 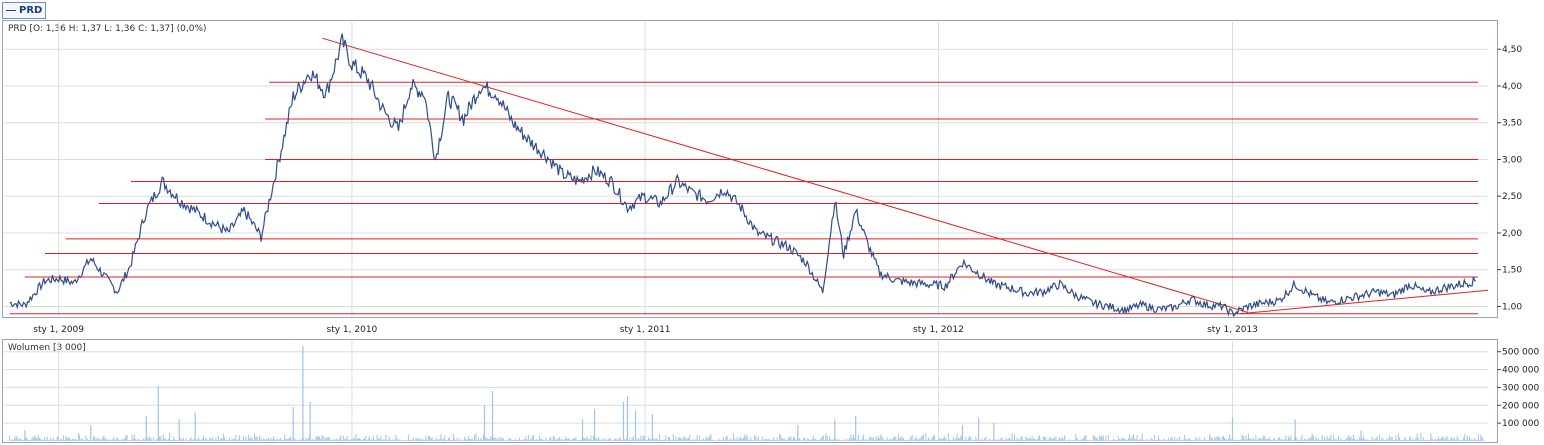 I want to click on symbol-tag: PRD, so click(x=24, y=10).